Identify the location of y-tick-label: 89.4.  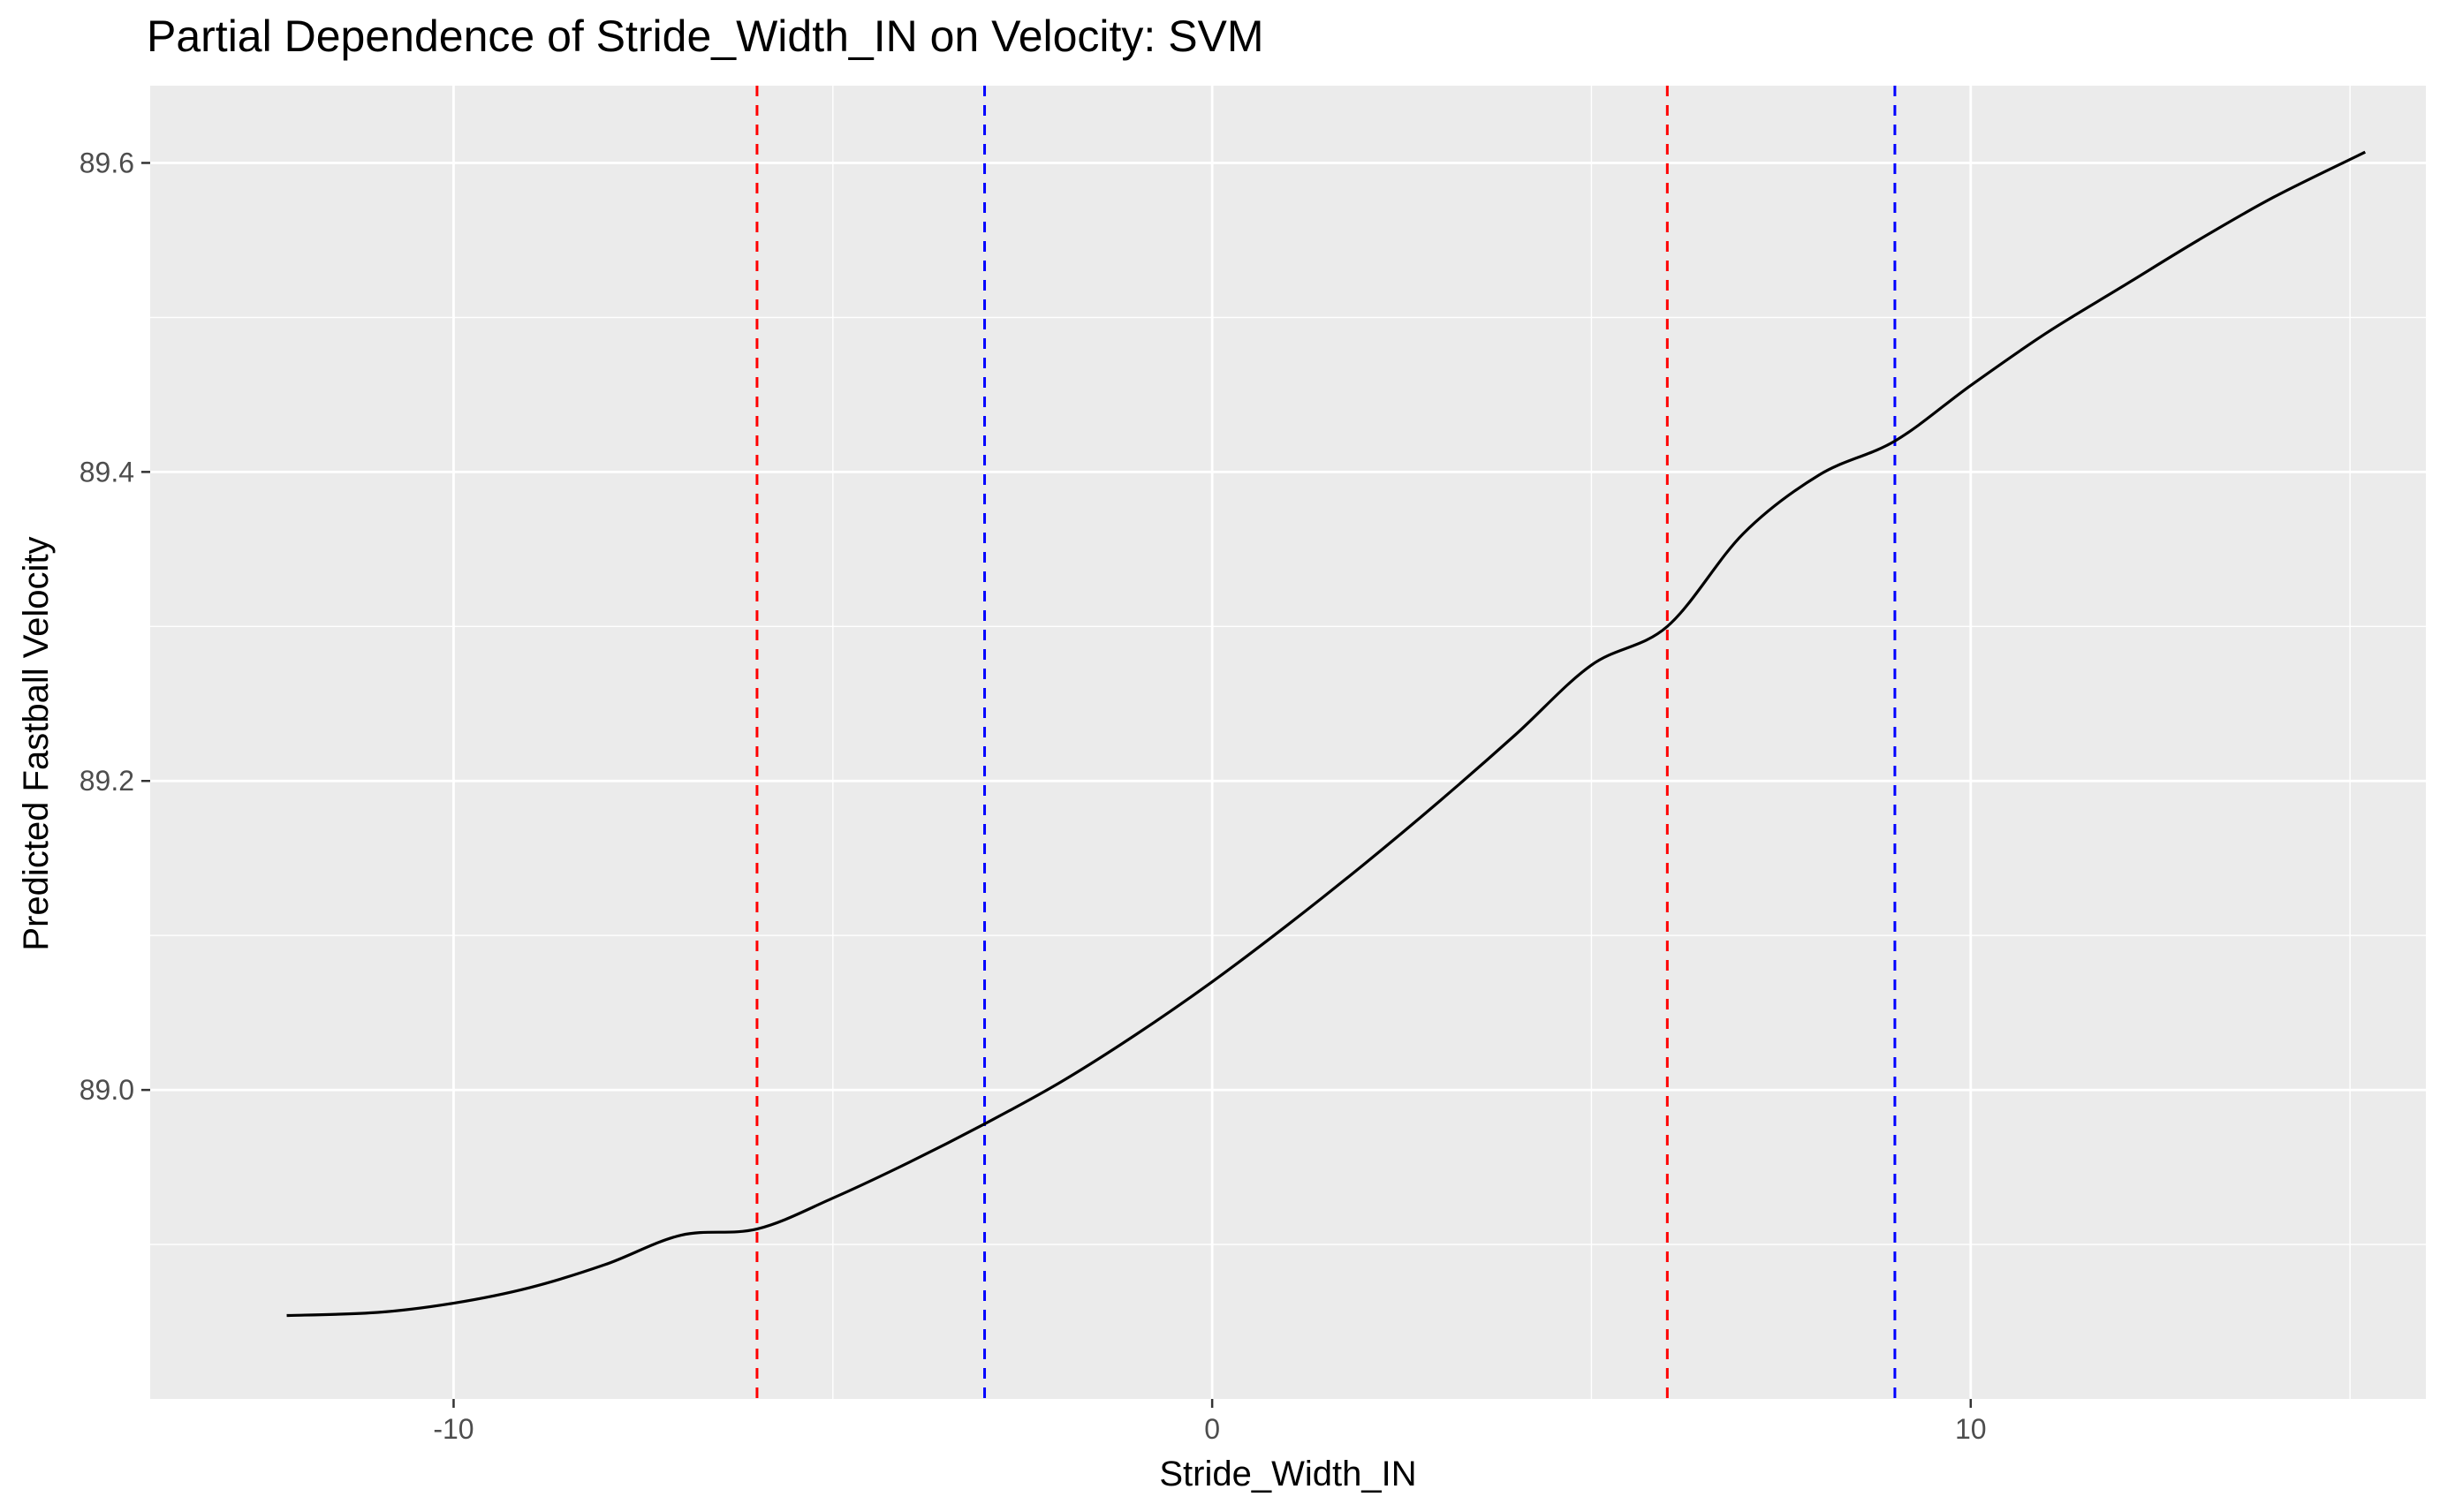
(107, 472).